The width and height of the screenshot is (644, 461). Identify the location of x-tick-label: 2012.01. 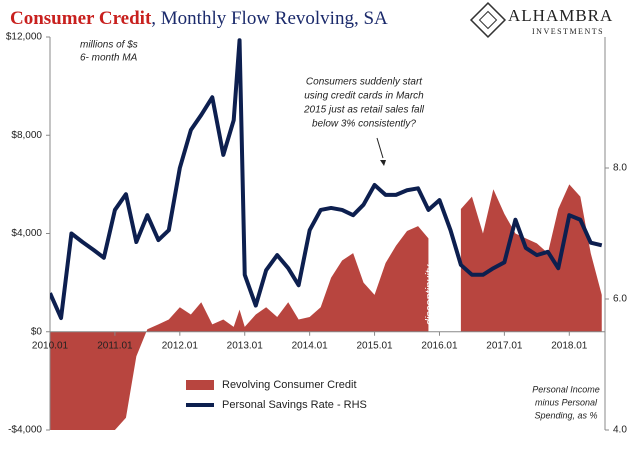
(180, 345).